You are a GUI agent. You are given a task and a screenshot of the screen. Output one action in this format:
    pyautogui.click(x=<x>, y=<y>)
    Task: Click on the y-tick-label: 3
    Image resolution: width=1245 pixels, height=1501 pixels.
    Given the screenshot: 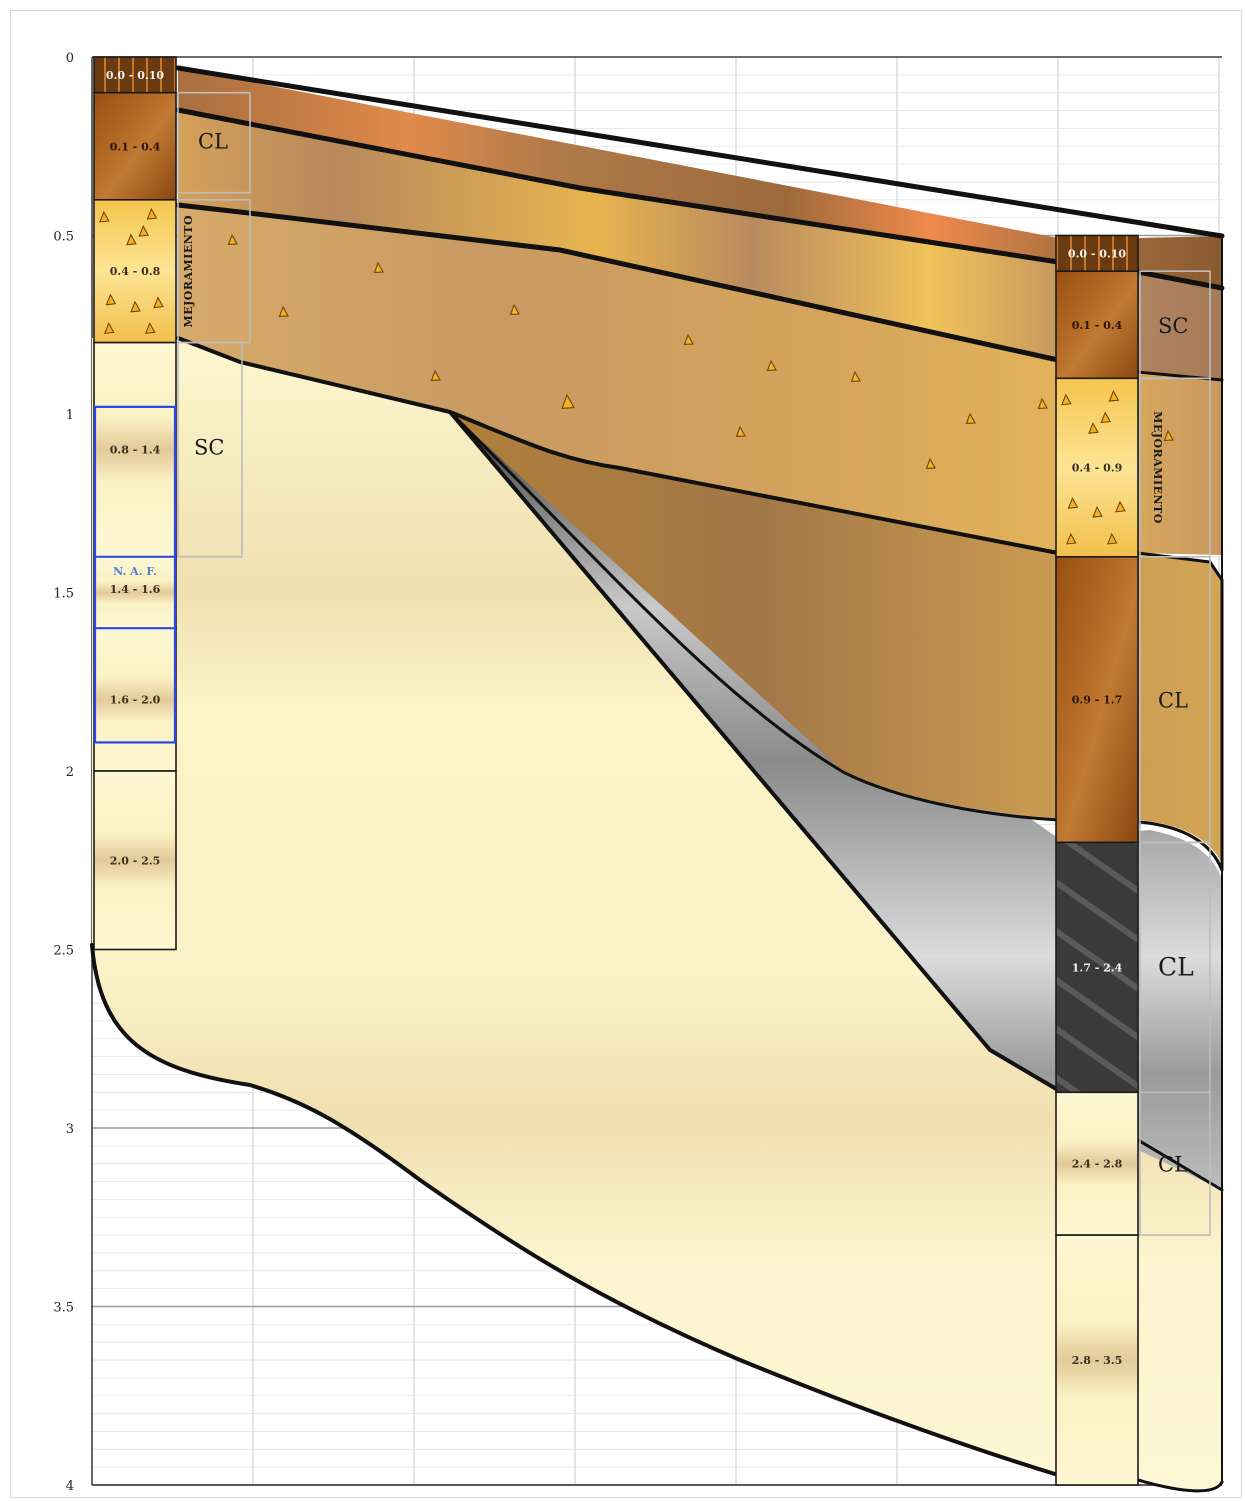 What is the action you would take?
    pyautogui.click(x=70, y=1129)
    